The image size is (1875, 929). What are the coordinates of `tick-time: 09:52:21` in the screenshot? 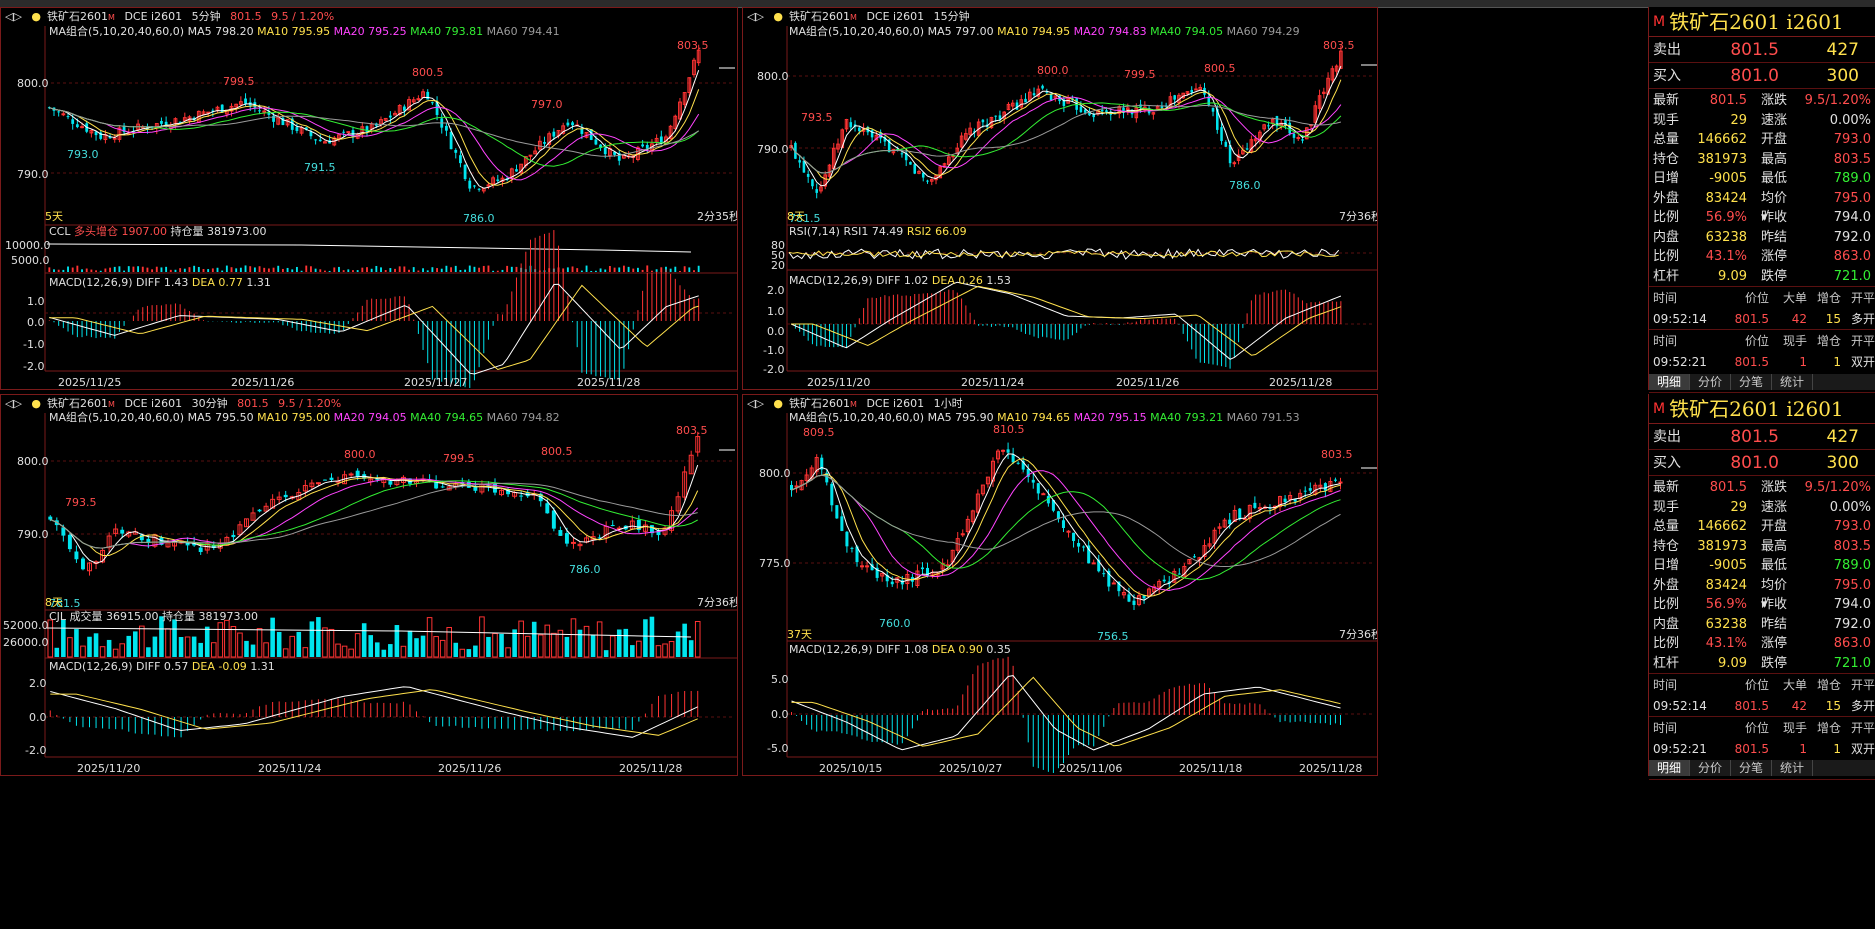 It's located at (1680, 362).